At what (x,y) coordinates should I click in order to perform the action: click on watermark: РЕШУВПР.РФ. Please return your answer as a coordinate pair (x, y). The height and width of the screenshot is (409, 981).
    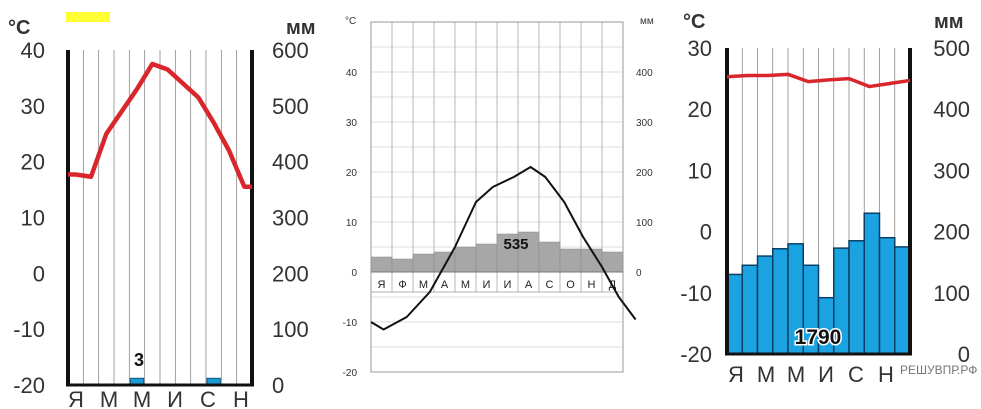
    Looking at the image, I should click on (938, 370).